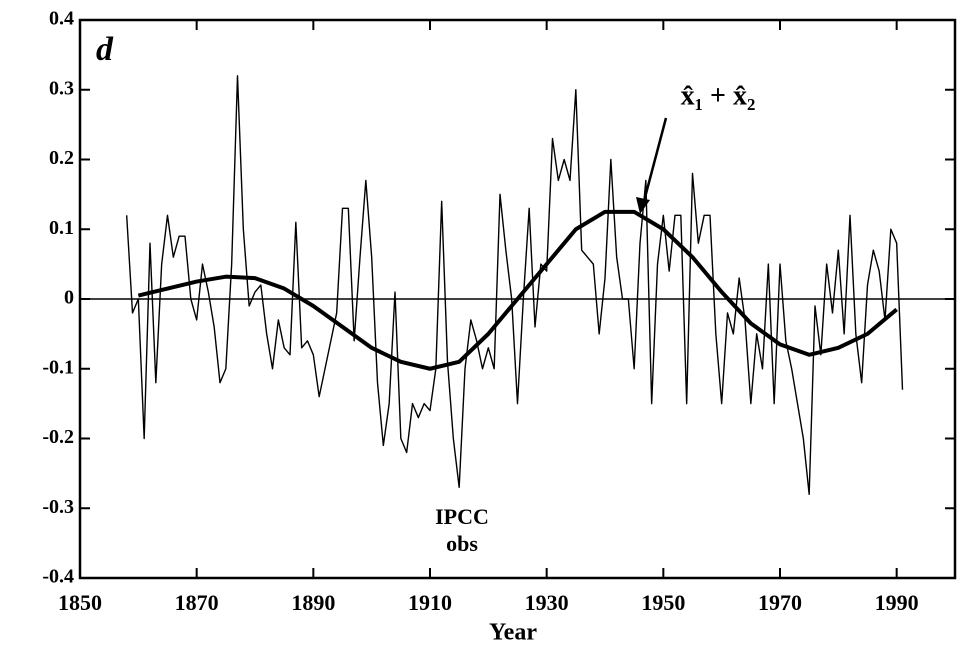  Describe the element at coordinates (61, 88) in the screenshot. I see `y-tick-label: 0.3` at that location.